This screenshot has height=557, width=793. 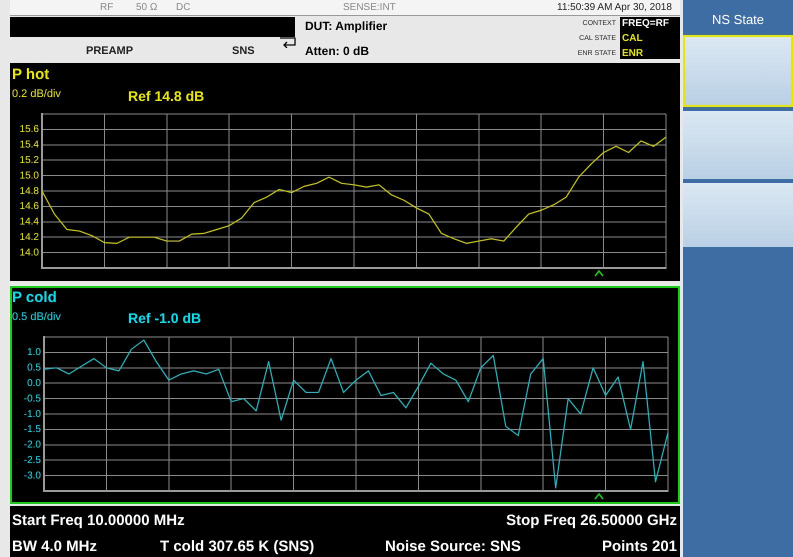 I want to click on text: 50 Ω, so click(x=147, y=7).